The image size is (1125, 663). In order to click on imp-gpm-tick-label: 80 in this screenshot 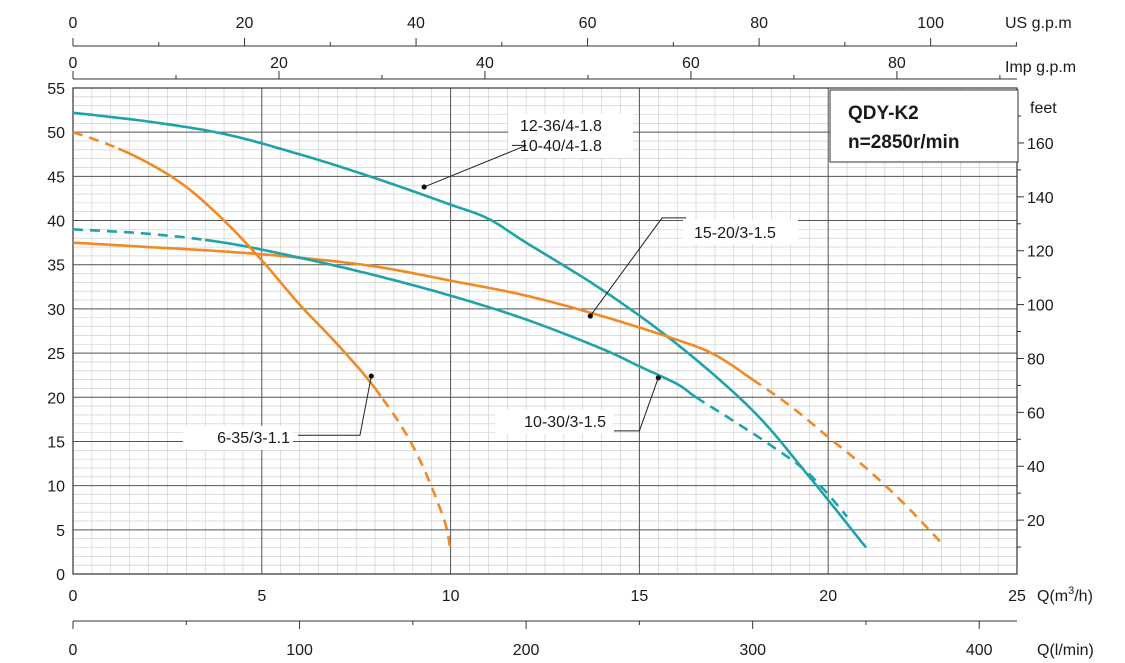, I will do `click(897, 63)`.